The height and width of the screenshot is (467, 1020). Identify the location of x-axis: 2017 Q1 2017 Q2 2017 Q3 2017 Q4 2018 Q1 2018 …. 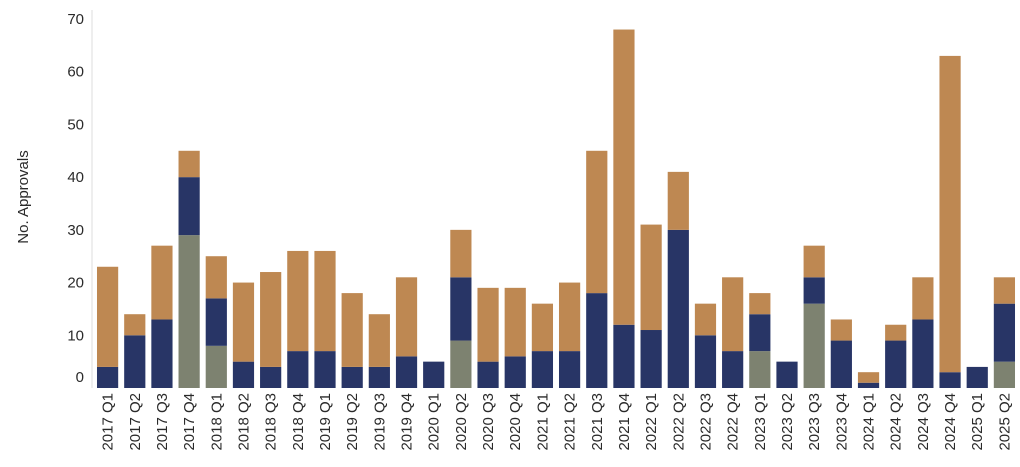
(557, 422).